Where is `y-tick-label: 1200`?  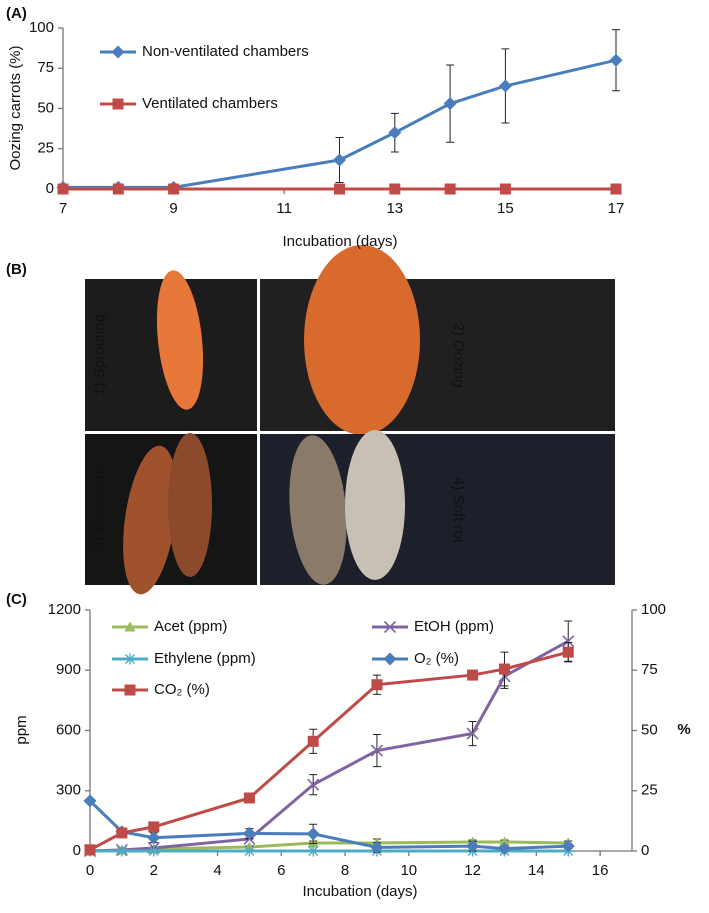 y-tick-label: 1200 is located at coordinates (64, 609).